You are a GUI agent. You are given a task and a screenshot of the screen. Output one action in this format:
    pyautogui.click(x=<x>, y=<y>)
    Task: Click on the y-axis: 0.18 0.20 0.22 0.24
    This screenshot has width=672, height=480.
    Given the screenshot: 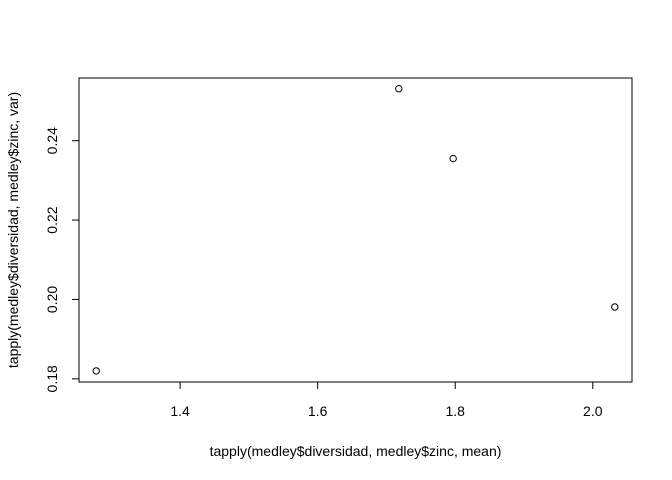 What is the action you would take?
    pyautogui.click(x=62, y=259)
    